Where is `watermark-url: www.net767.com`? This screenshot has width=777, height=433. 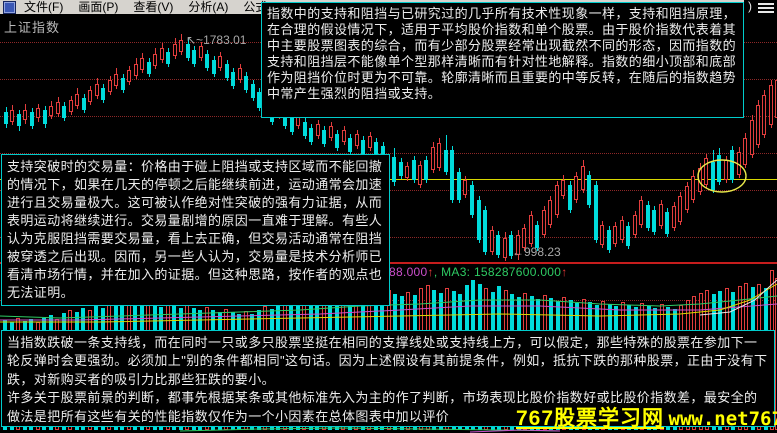 watermark-url: www.net767.com is located at coordinates (722, 419).